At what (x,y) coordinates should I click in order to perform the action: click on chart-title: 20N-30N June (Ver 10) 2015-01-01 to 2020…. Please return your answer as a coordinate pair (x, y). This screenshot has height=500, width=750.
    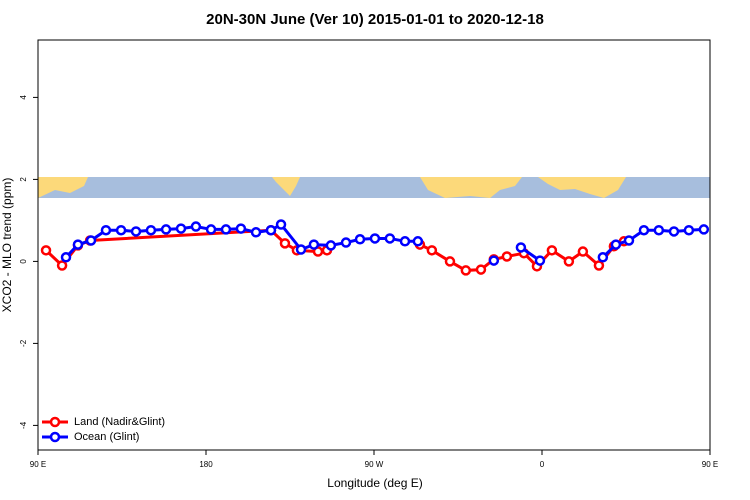
    Looking at the image, I should click on (375, 19).